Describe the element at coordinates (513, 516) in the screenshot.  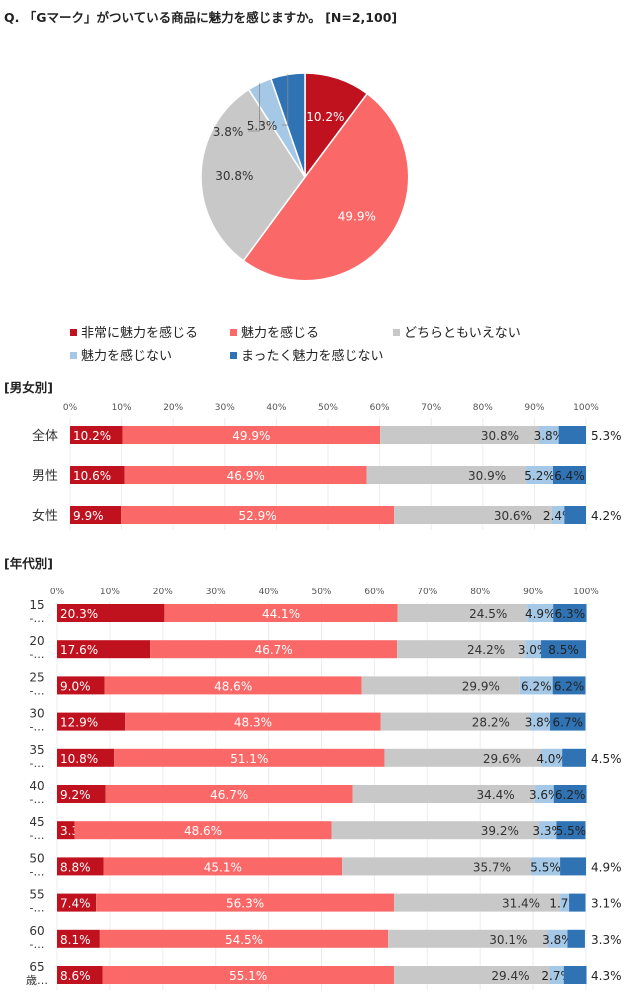
I see `data-label: 30.6%` at that location.